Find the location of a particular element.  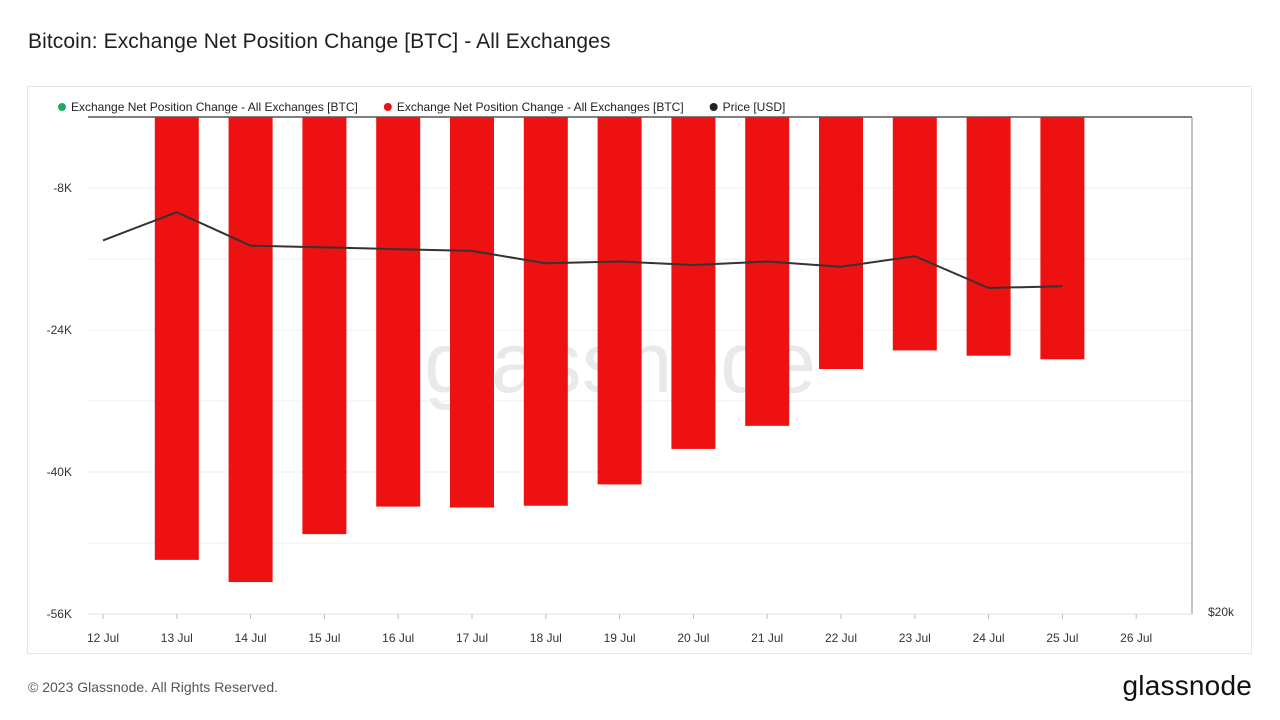

glassnode-logo: glassnode is located at coordinates (1187, 685).